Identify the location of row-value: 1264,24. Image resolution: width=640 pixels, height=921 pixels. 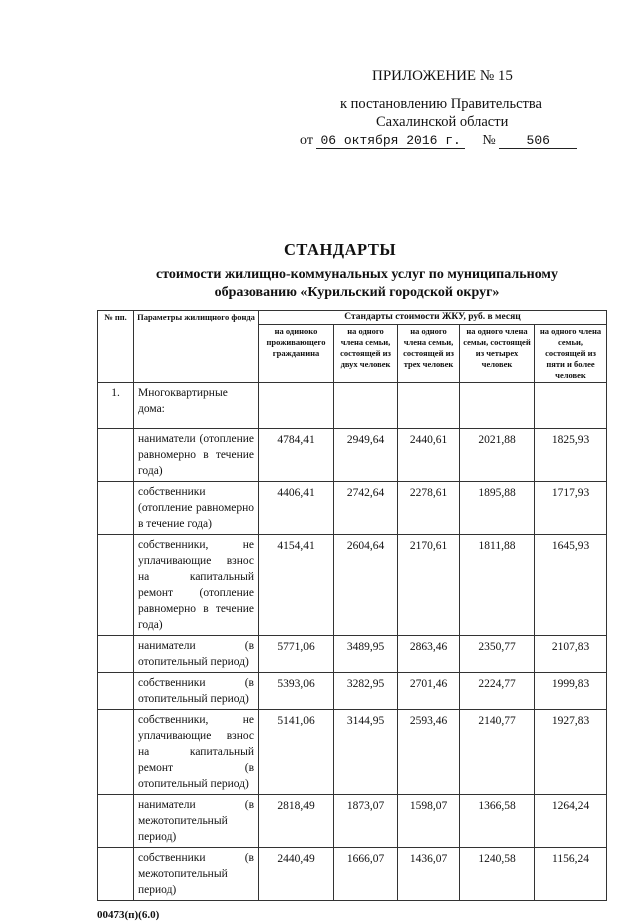
(570, 821).